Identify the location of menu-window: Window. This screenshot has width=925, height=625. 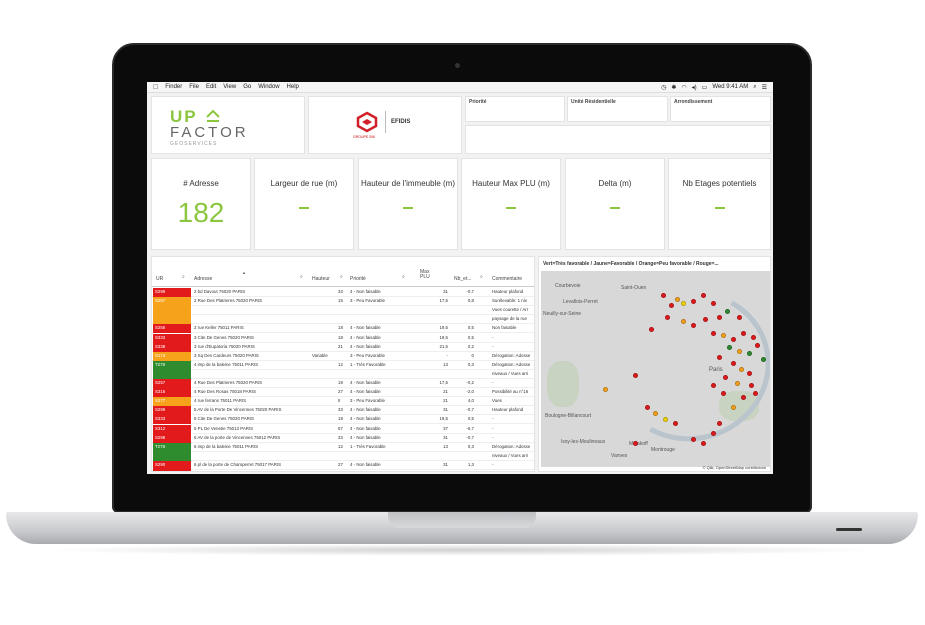
(265, 87).